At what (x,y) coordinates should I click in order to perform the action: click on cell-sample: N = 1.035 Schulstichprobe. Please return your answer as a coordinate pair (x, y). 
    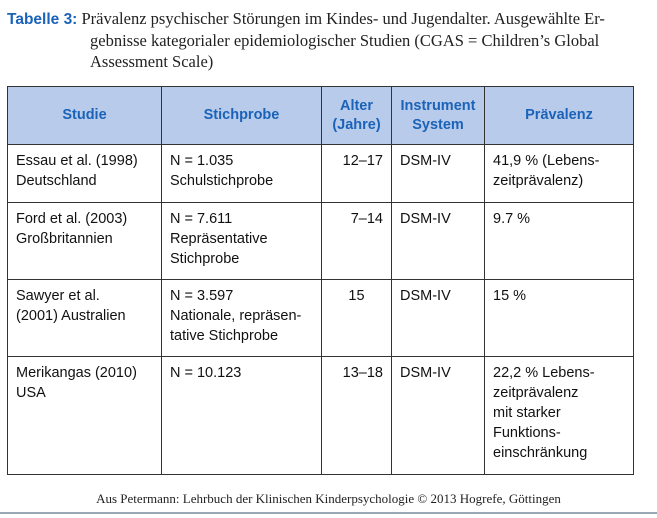
    Looking at the image, I should click on (241, 173).